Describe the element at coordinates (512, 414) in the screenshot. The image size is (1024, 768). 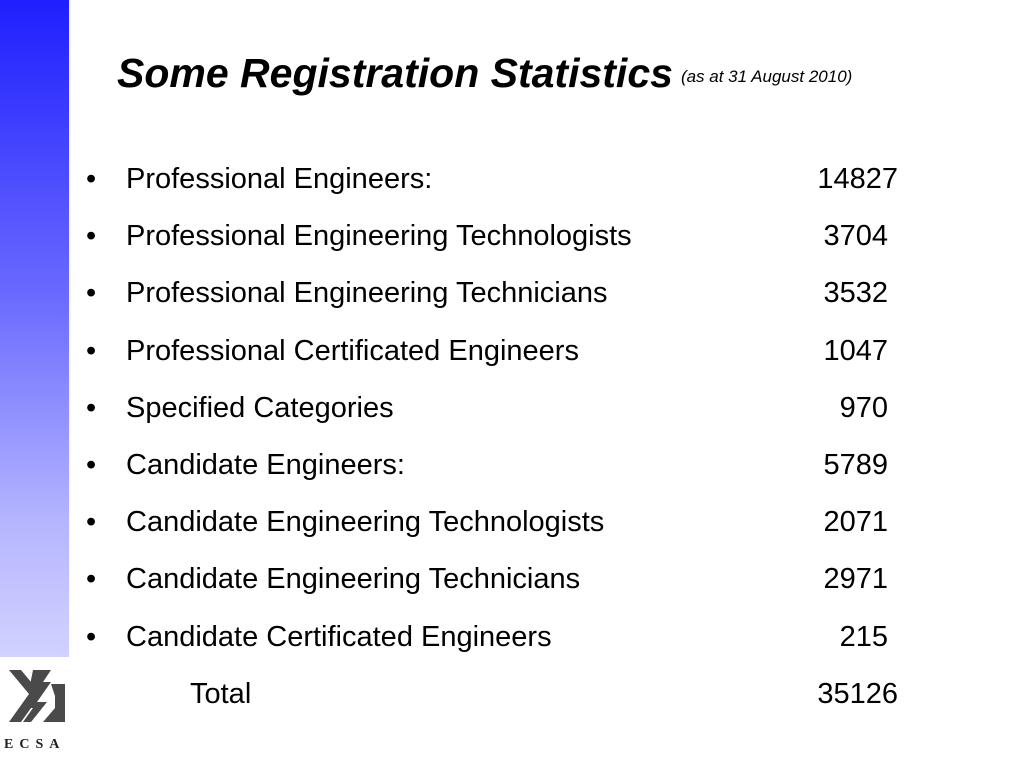
I see `stat-row: • Specified Categories 970` at that location.